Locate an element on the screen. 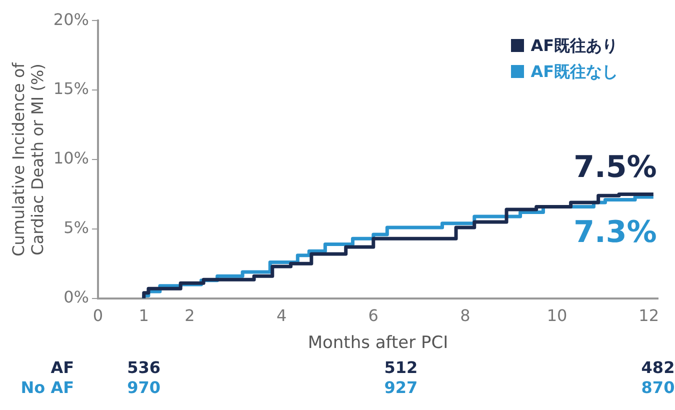 The image size is (675, 410). text: 482 is located at coordinates (657, 367).